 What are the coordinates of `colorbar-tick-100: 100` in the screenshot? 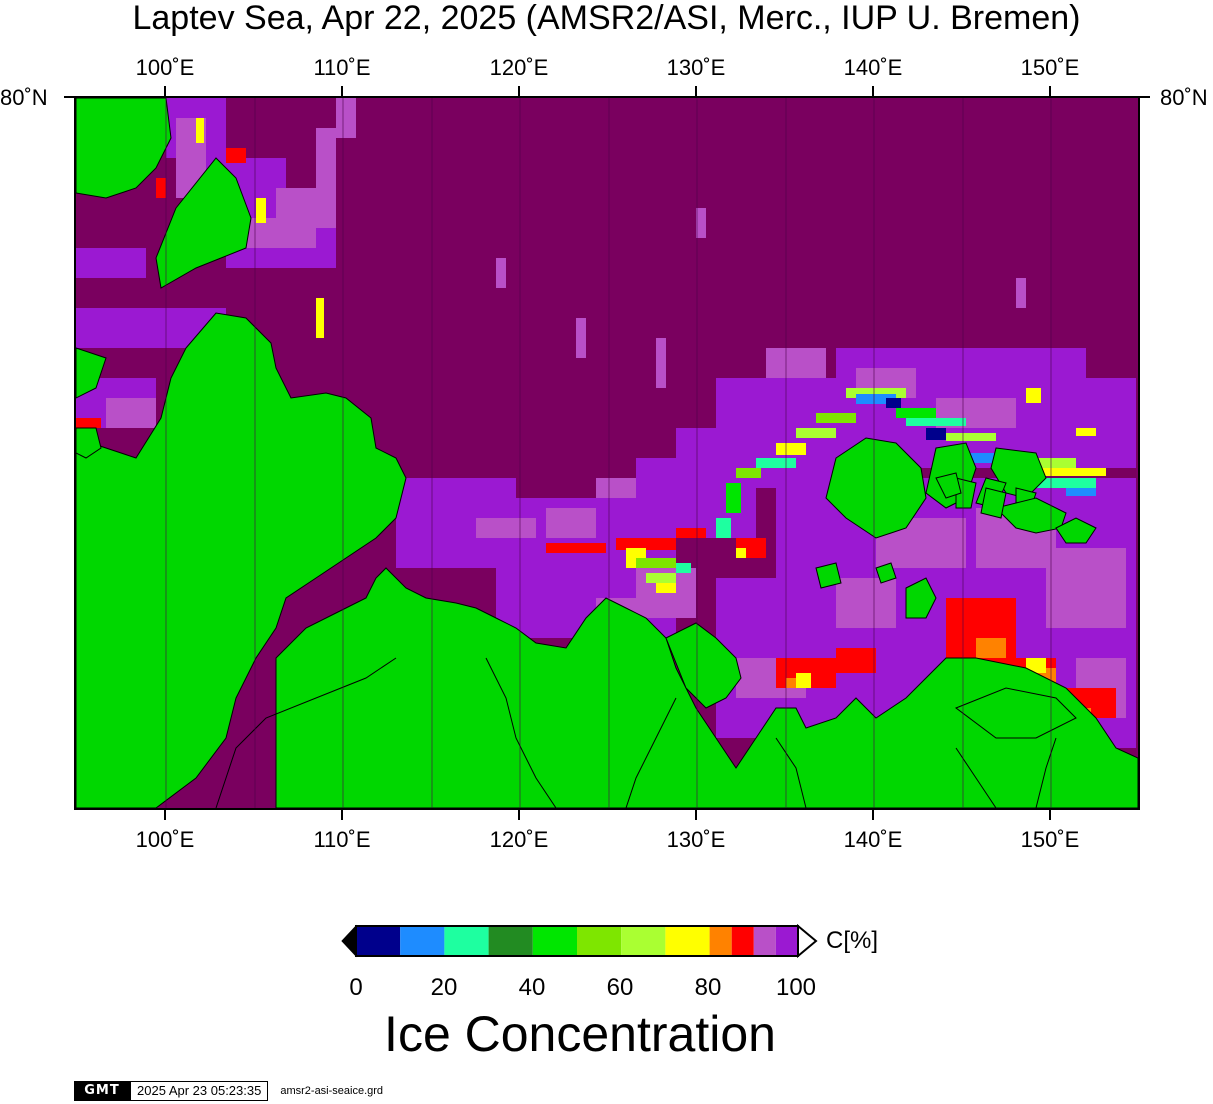 It's located at (796, 987).